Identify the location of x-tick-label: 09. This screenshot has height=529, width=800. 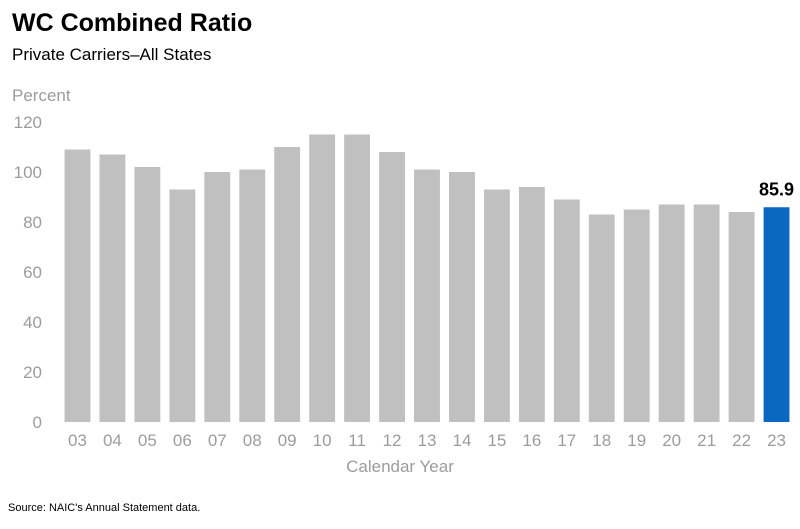
(287, 440).